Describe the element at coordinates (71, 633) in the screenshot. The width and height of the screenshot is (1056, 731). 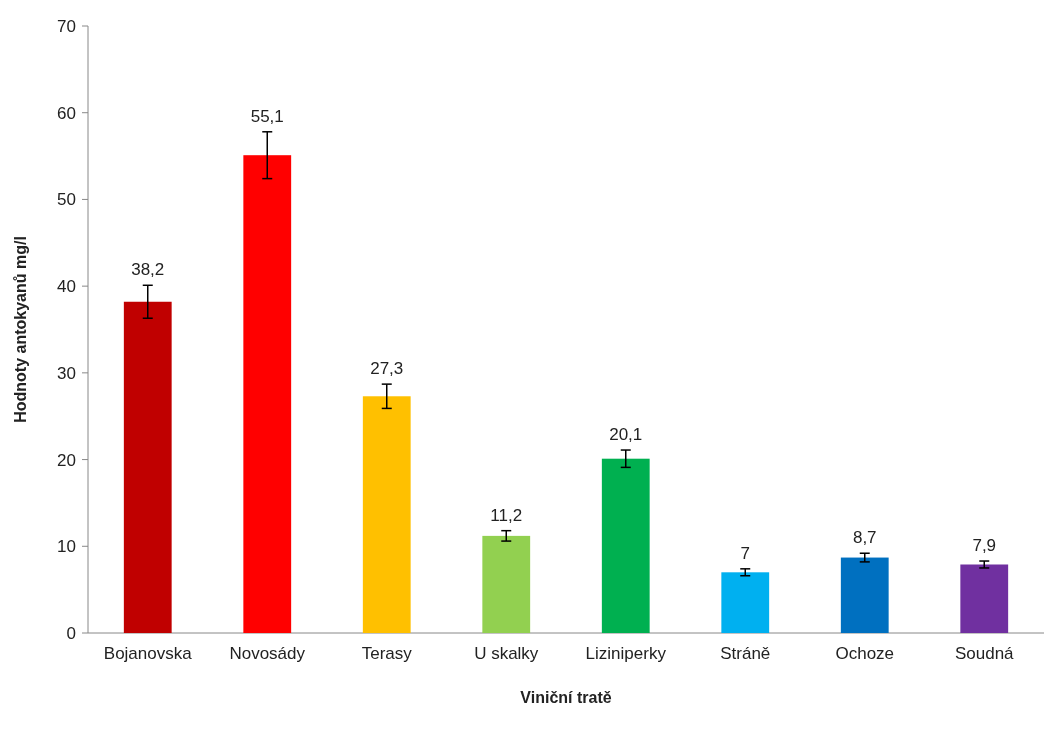
I see `y-tick-label: 0` at that location.